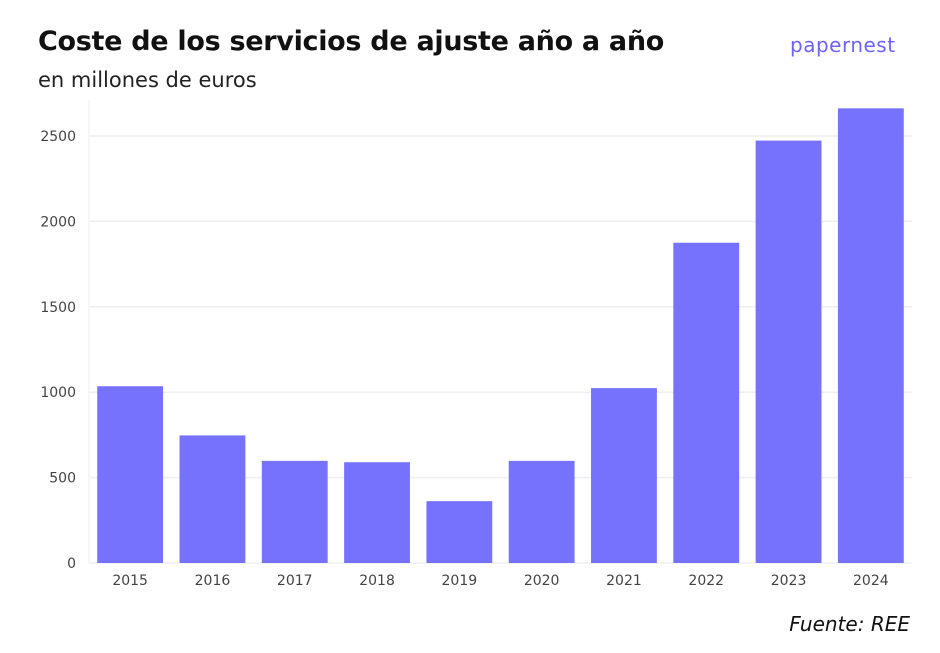 This screenshot has height=653, width=940. What do you see at coordinates (843, 45) in the screenshot?
I see `papernest-logo: papernest` at bounding box center [843, 45].